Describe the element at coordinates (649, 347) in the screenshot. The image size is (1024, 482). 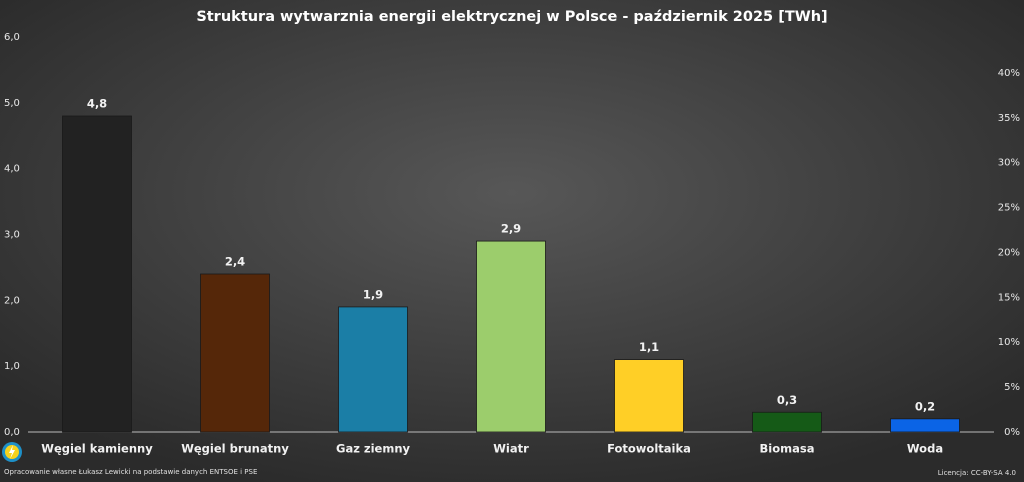
I see `value-label: 1,1` at that location.